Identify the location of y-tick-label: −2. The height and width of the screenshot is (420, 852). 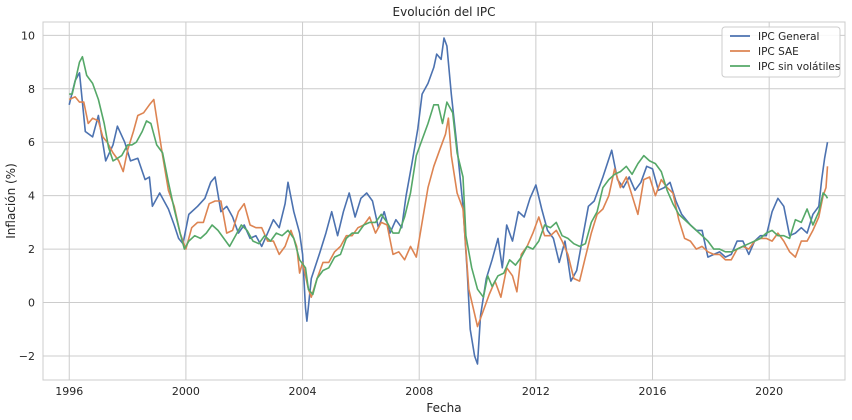
(27, 356).